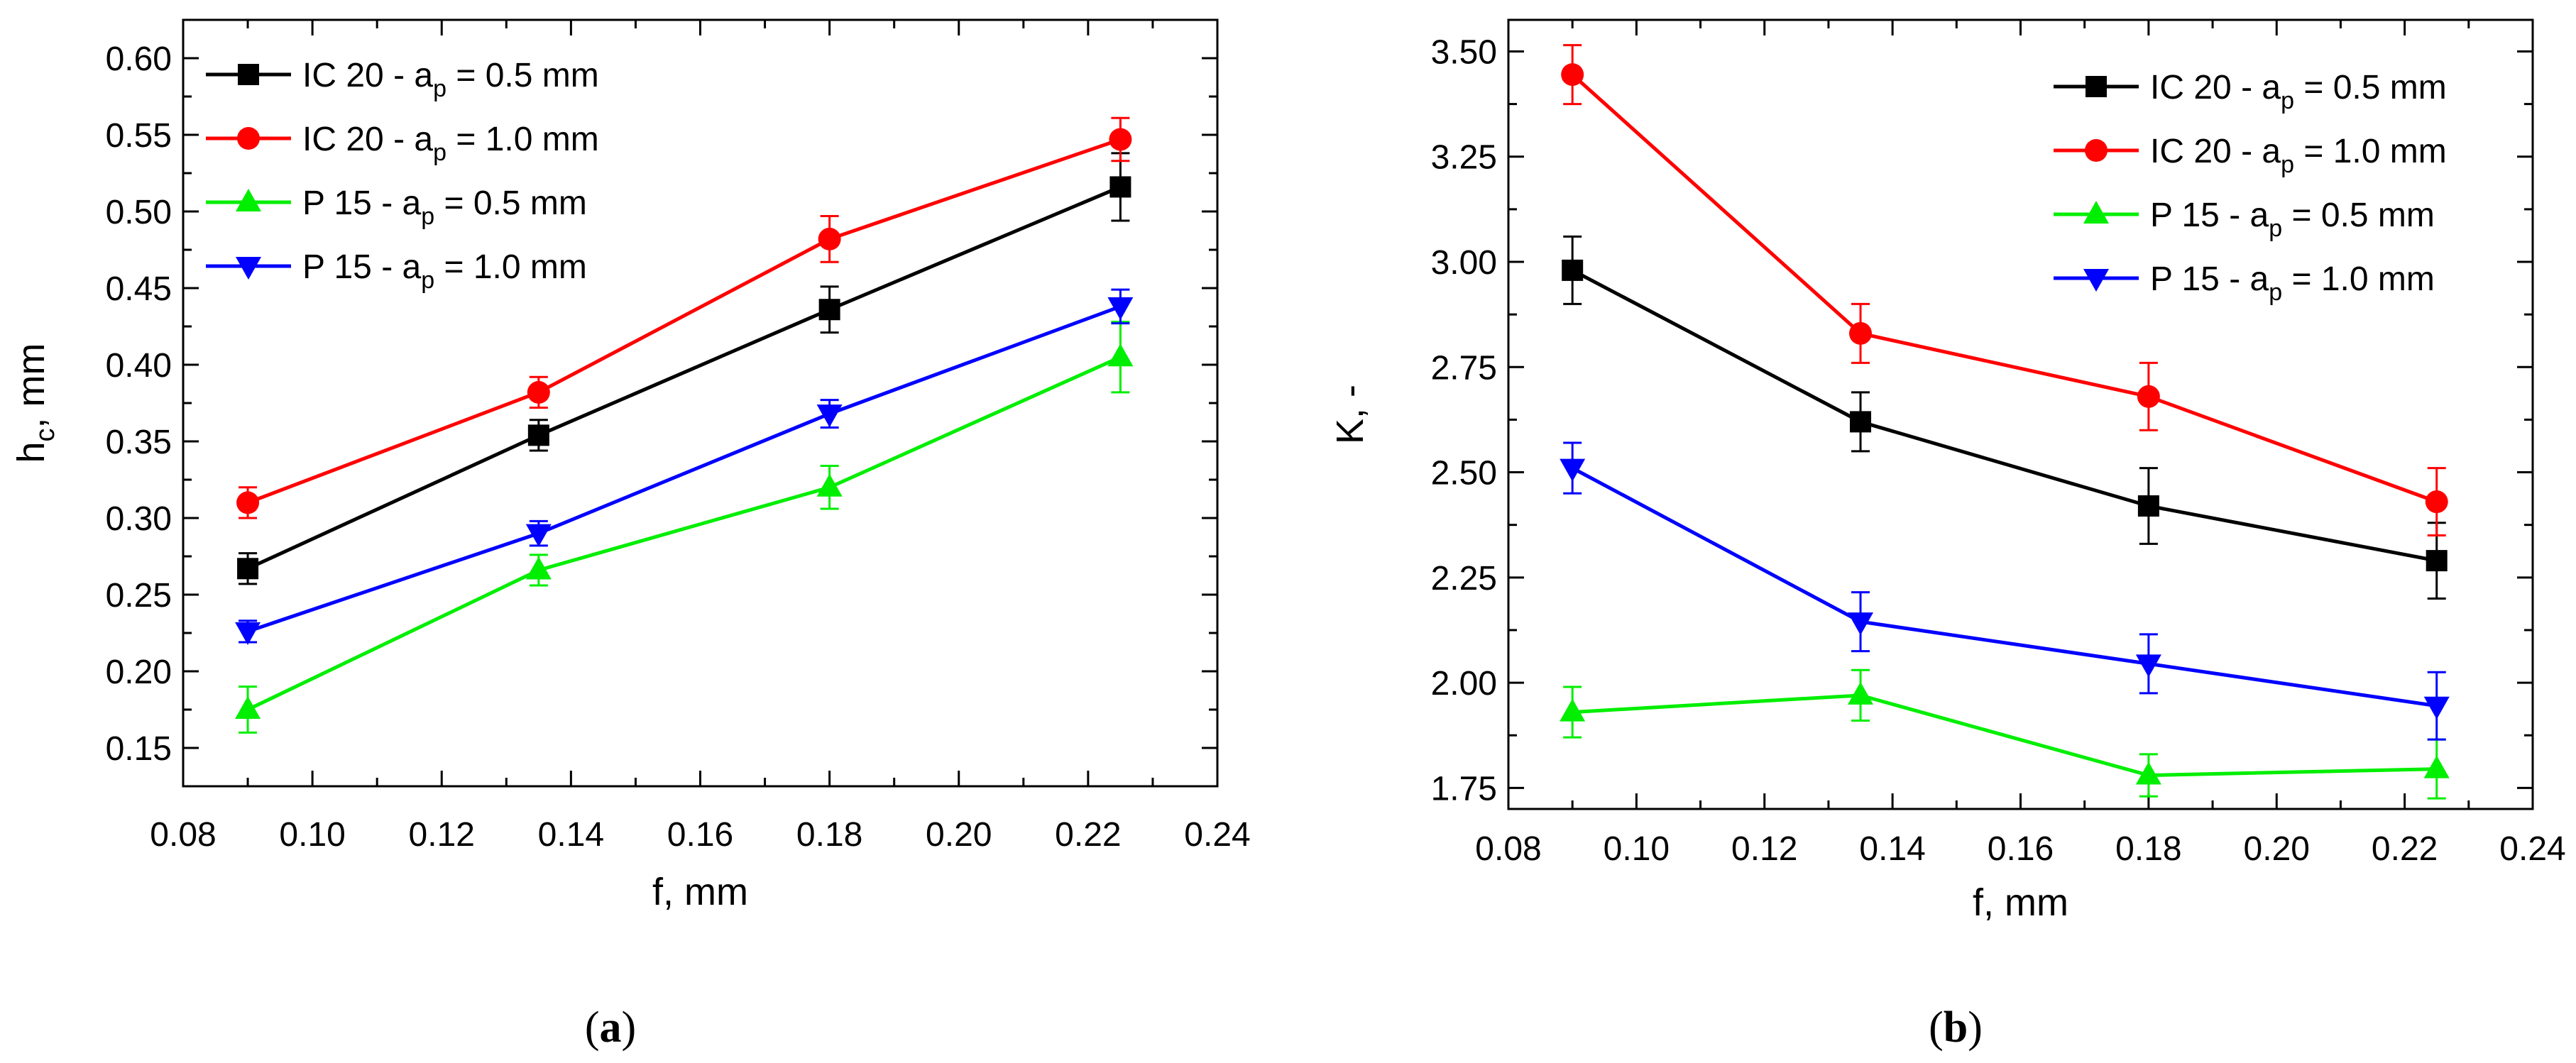 The image size is (2576, 1063). Describe the element at coordinates (1464, 263) in the screenshot. I see `y-tick-label: 3.00` at that location.